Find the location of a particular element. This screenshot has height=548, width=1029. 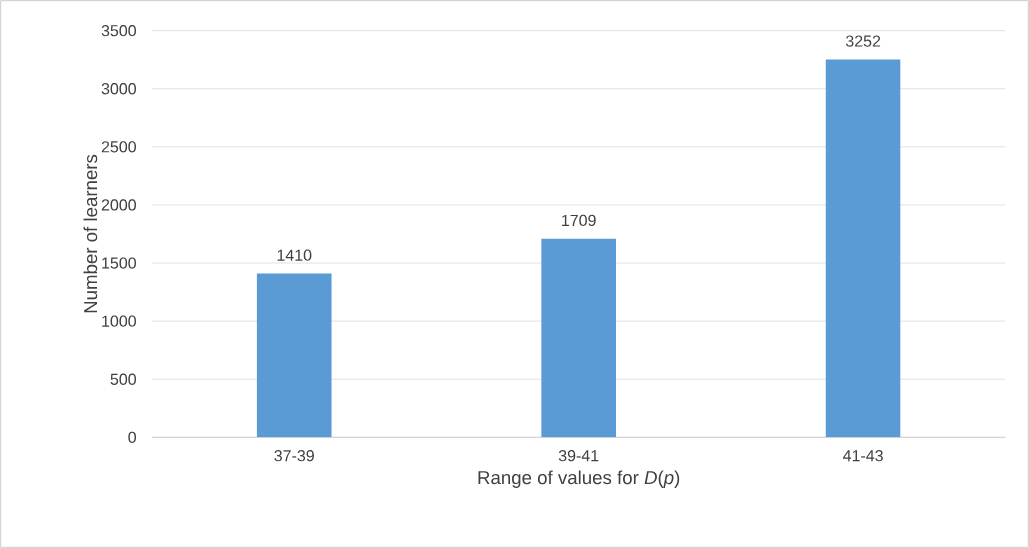

x-tick-label: 37-39 is located at coordinates (294, 456).